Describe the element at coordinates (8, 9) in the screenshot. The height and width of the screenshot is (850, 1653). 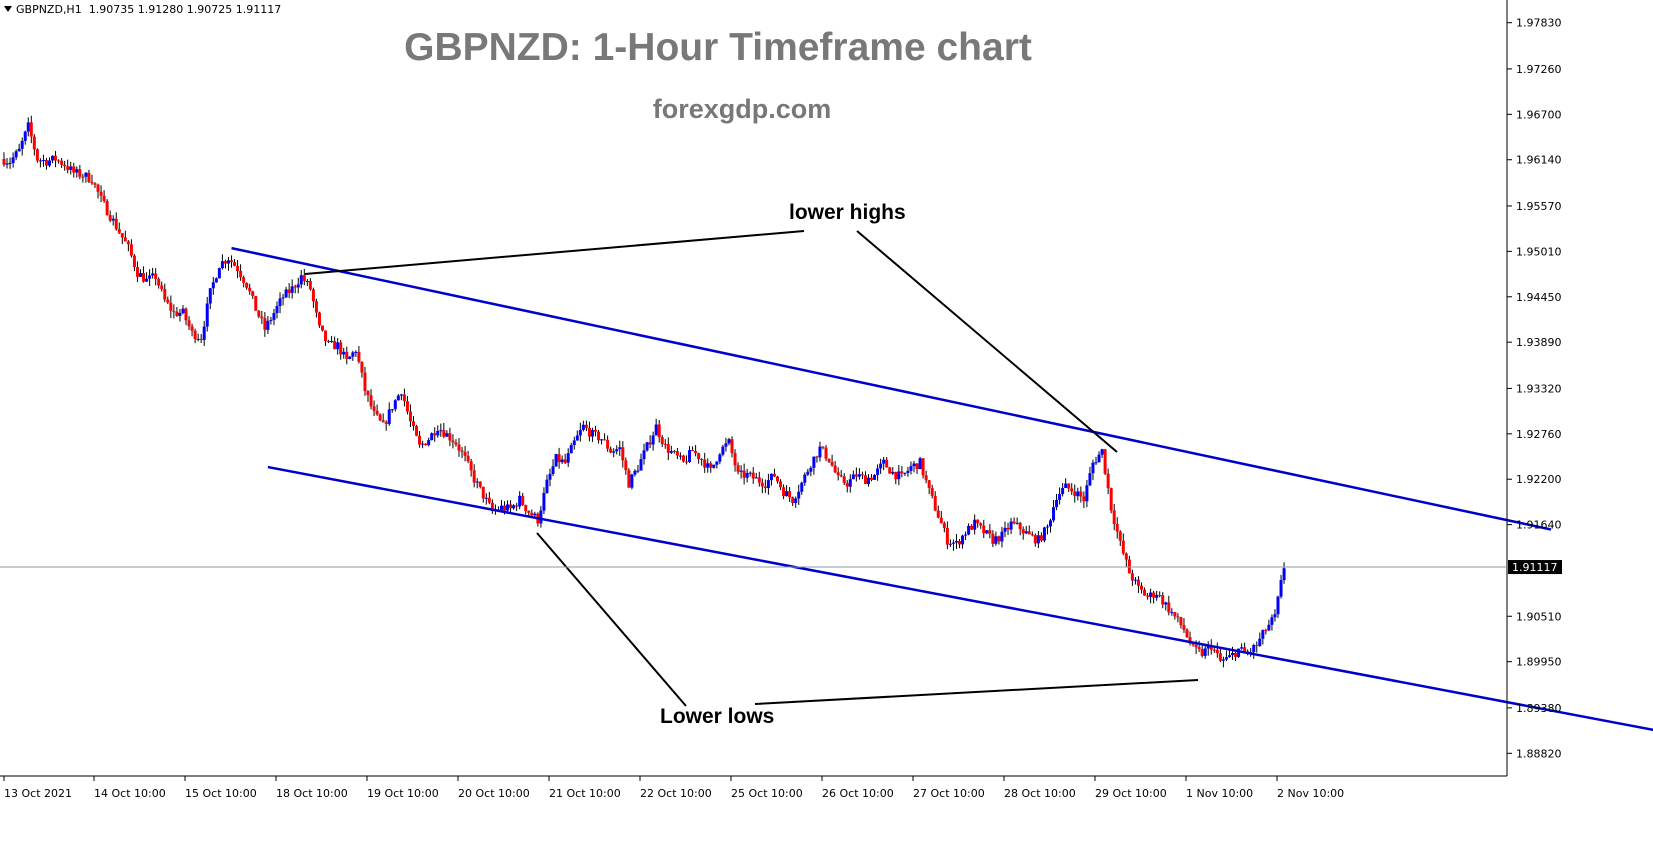
I see `dropdown-triangle-icon` at that location.